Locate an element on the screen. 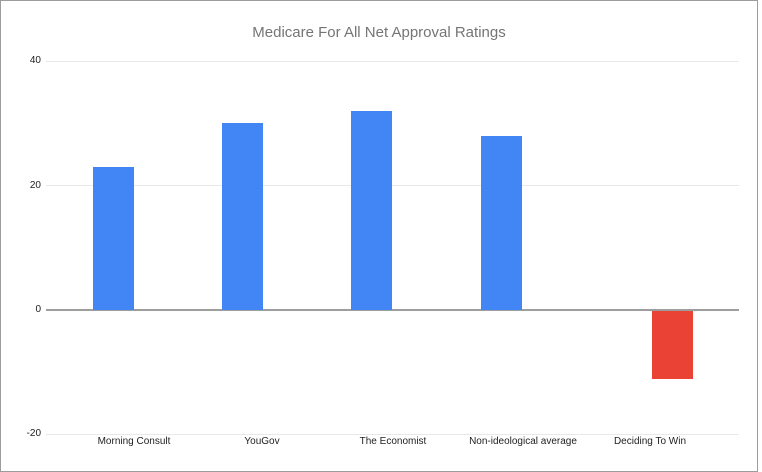 Image resolution: width=762 pixels, height=472 pixels. y-axis-tick-label: 40 is located at coordinates (35, 61).